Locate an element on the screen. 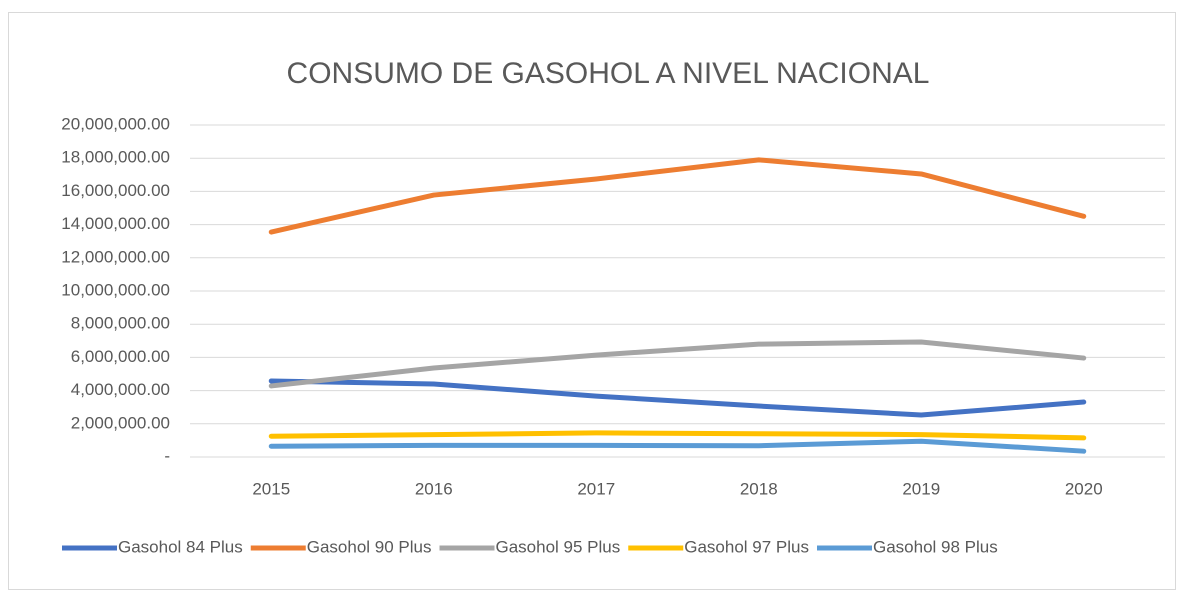 The width and height of the screenshot is (1184, 599). legend-label: Gasohol 95 Plus is located at coordinates (558, 546).